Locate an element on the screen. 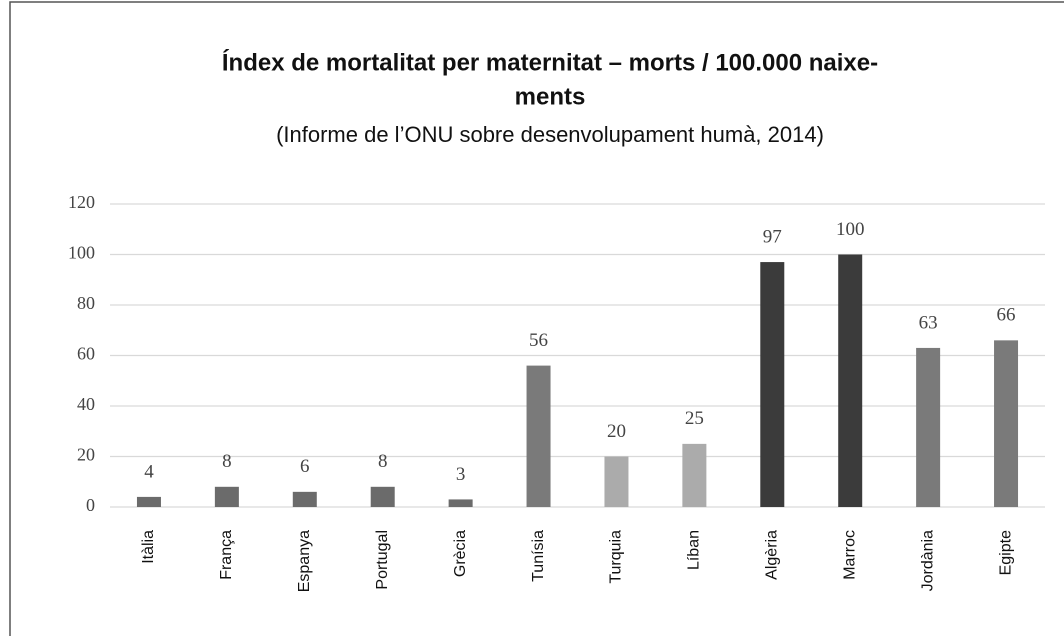 The width and height of the screenshot is (1064, 641). value-label: 97 is located at coordinates (772, 236).